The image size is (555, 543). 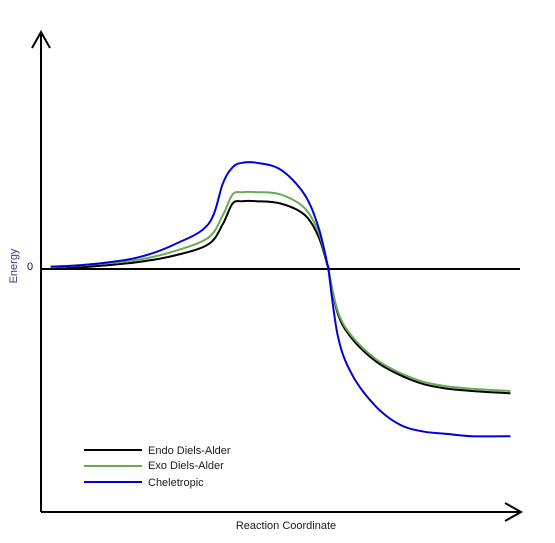 I want to click on y-tick-label-0: 0, so click(x=30, y=267).